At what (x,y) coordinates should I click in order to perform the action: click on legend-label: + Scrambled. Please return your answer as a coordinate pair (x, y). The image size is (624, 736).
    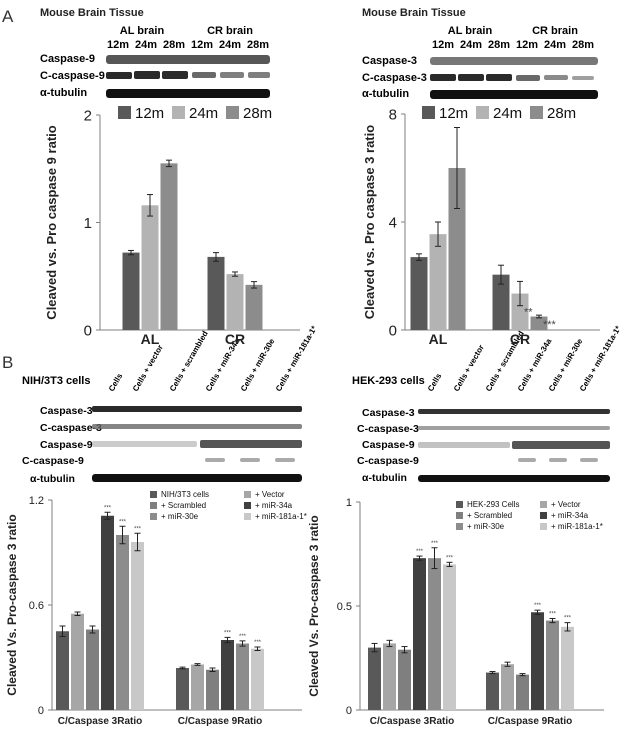
    Looking at the image, I should click on (183, 505).